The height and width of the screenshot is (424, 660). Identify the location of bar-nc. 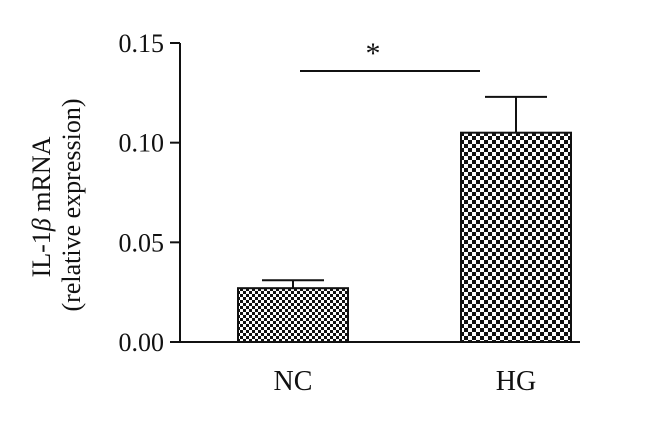
(293, 315).